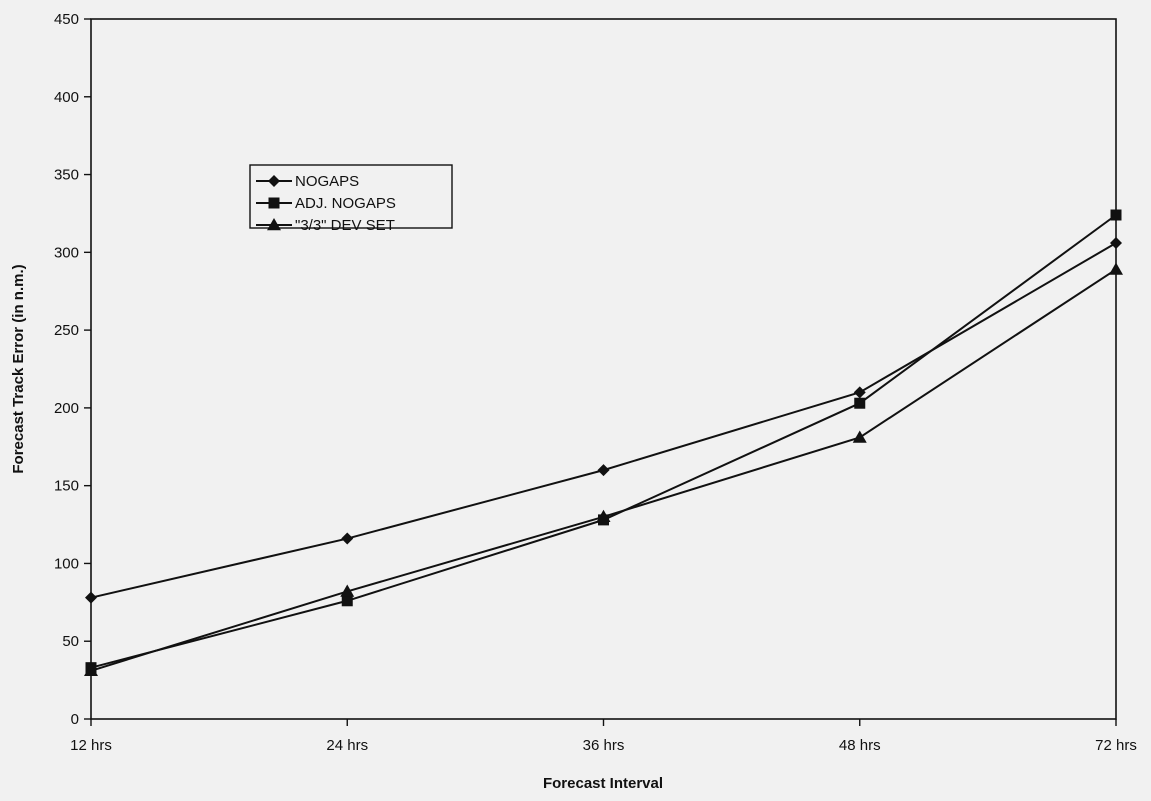 The width and height of the screenshot is (1151, 801). Describe the element at coordinates (70, 641) in the screenshot. I see `y-tick-label: 50` at that location.